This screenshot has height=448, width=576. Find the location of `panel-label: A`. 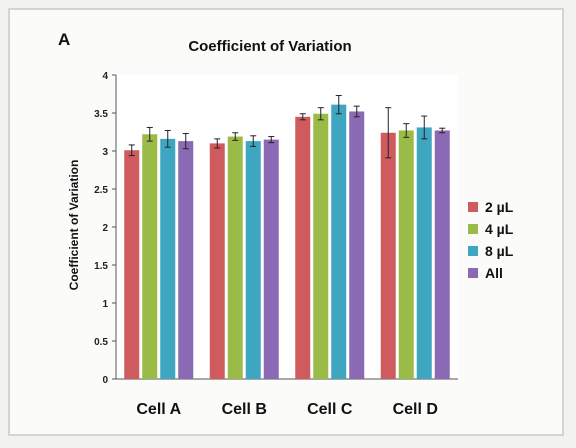

panel-label: A is located at coordinates (64, 39).